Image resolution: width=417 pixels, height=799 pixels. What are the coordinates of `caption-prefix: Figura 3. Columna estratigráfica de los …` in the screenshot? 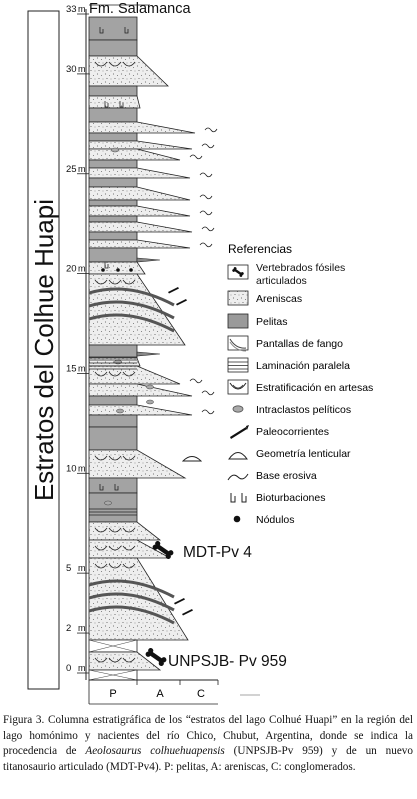 It's located at (208, 735).